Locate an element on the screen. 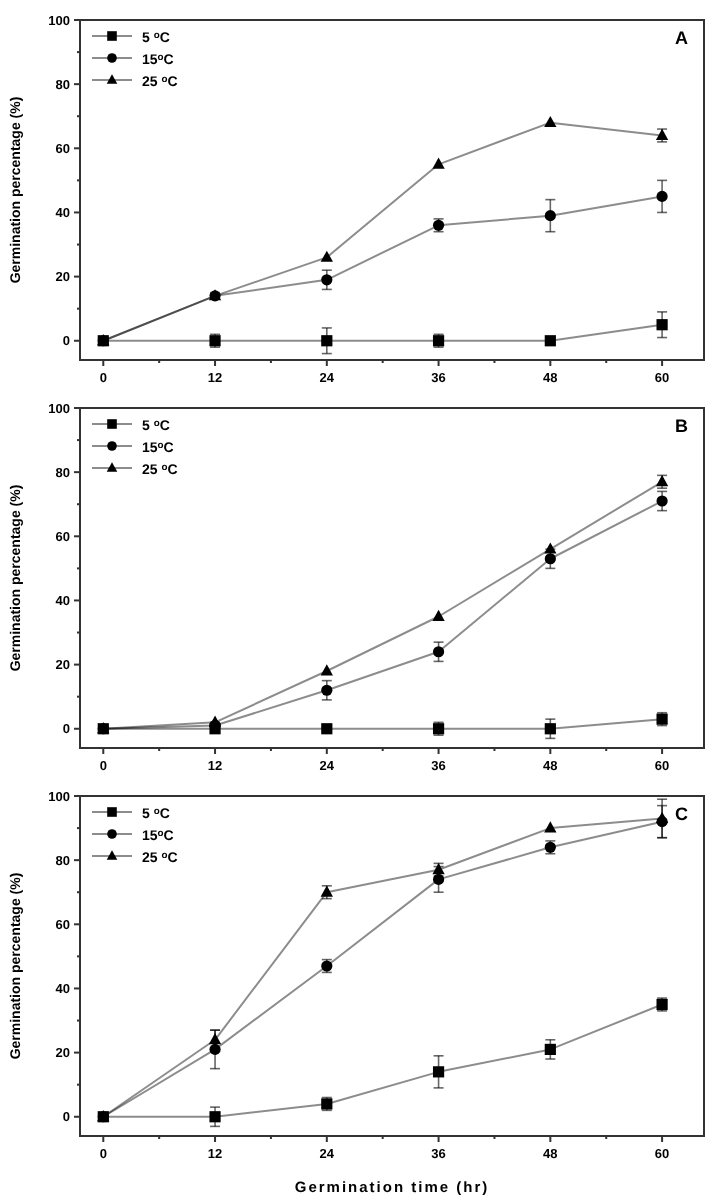  chart-title: B is located at coordinates (682, 426).